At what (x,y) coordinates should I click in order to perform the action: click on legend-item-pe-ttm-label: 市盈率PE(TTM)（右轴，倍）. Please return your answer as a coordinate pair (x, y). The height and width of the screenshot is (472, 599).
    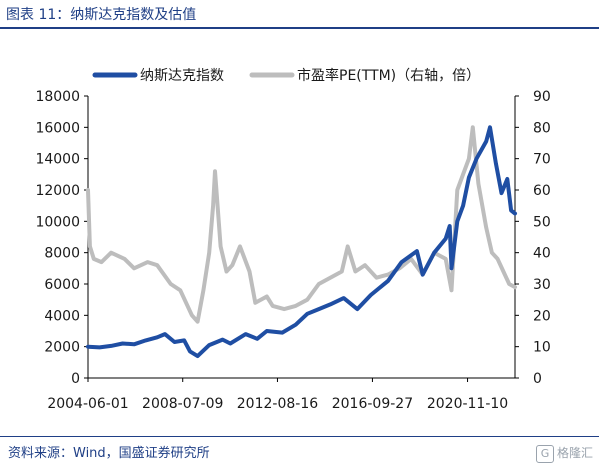
    Looking at the image, I should click on (388, 75).